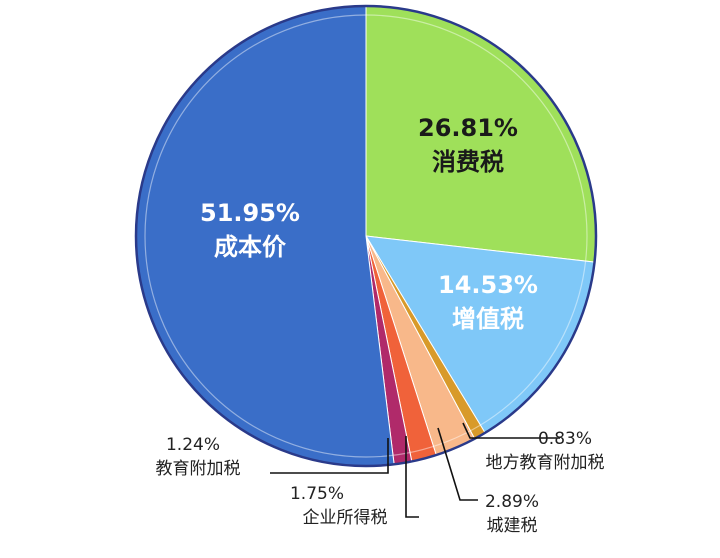 This screenshot has width=720, height=558. What do you see at coordinates (488, 285) in the screenshot?
I see `slice-value-label: 14.53%` at bounding box center [488, 285].